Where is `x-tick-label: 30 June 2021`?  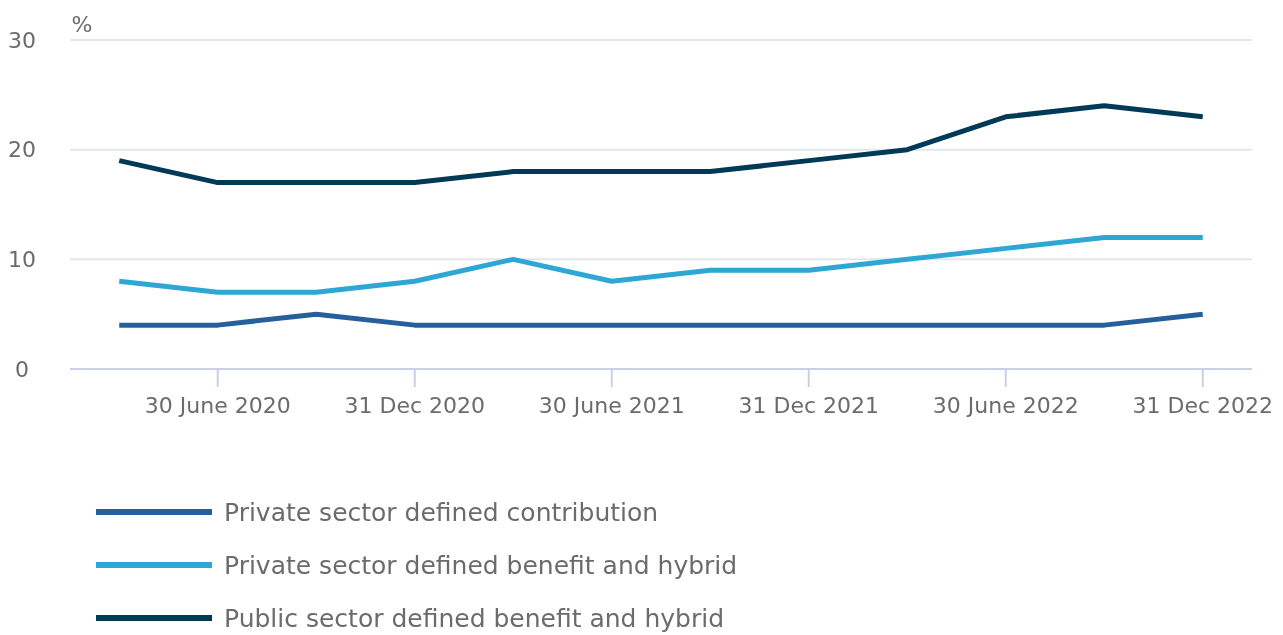
x-tick-label: 30 June 2021 is located at coordinates (611, 405).